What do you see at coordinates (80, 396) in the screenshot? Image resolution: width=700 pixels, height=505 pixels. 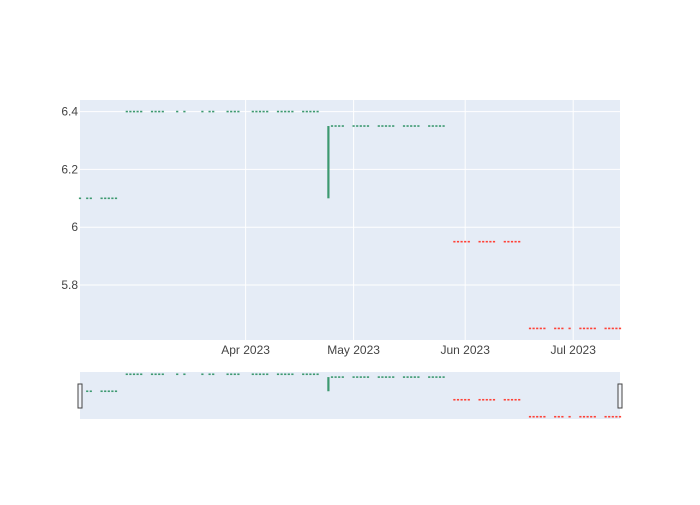 I see `rangeslider-left-handle` at bounding box center [80, 396].